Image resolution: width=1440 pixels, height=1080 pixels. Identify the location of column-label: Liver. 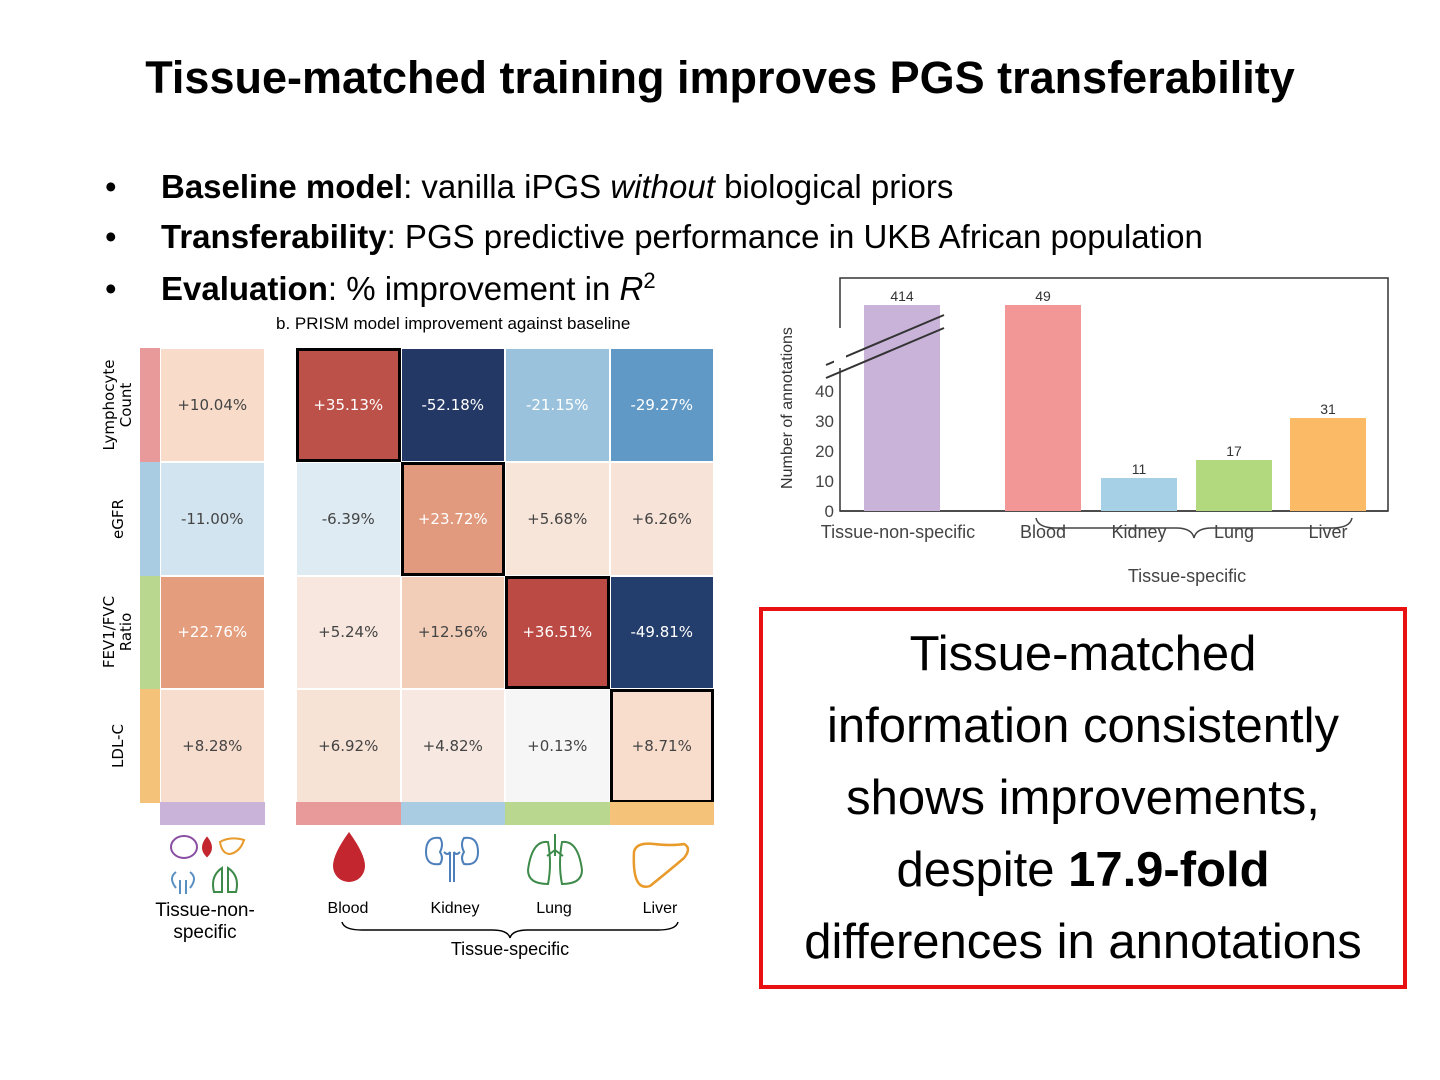
(660, 908).